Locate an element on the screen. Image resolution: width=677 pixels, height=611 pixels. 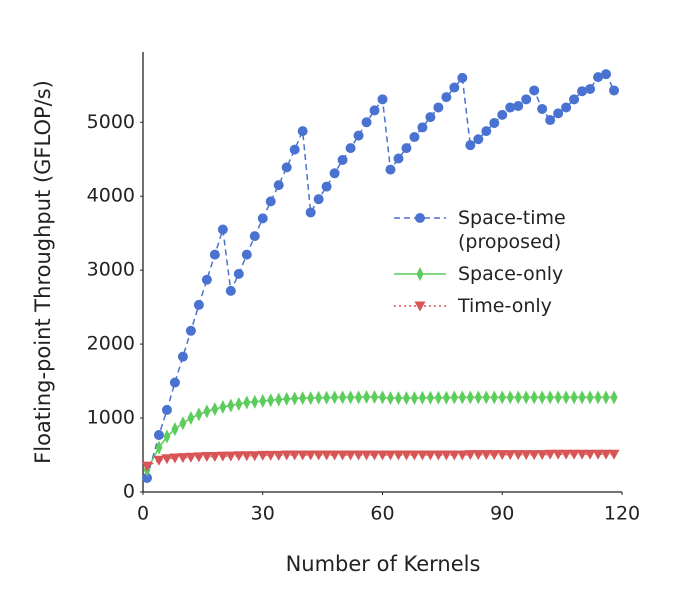
y-tick-label: 2000 is located at coordinates (111, 344).